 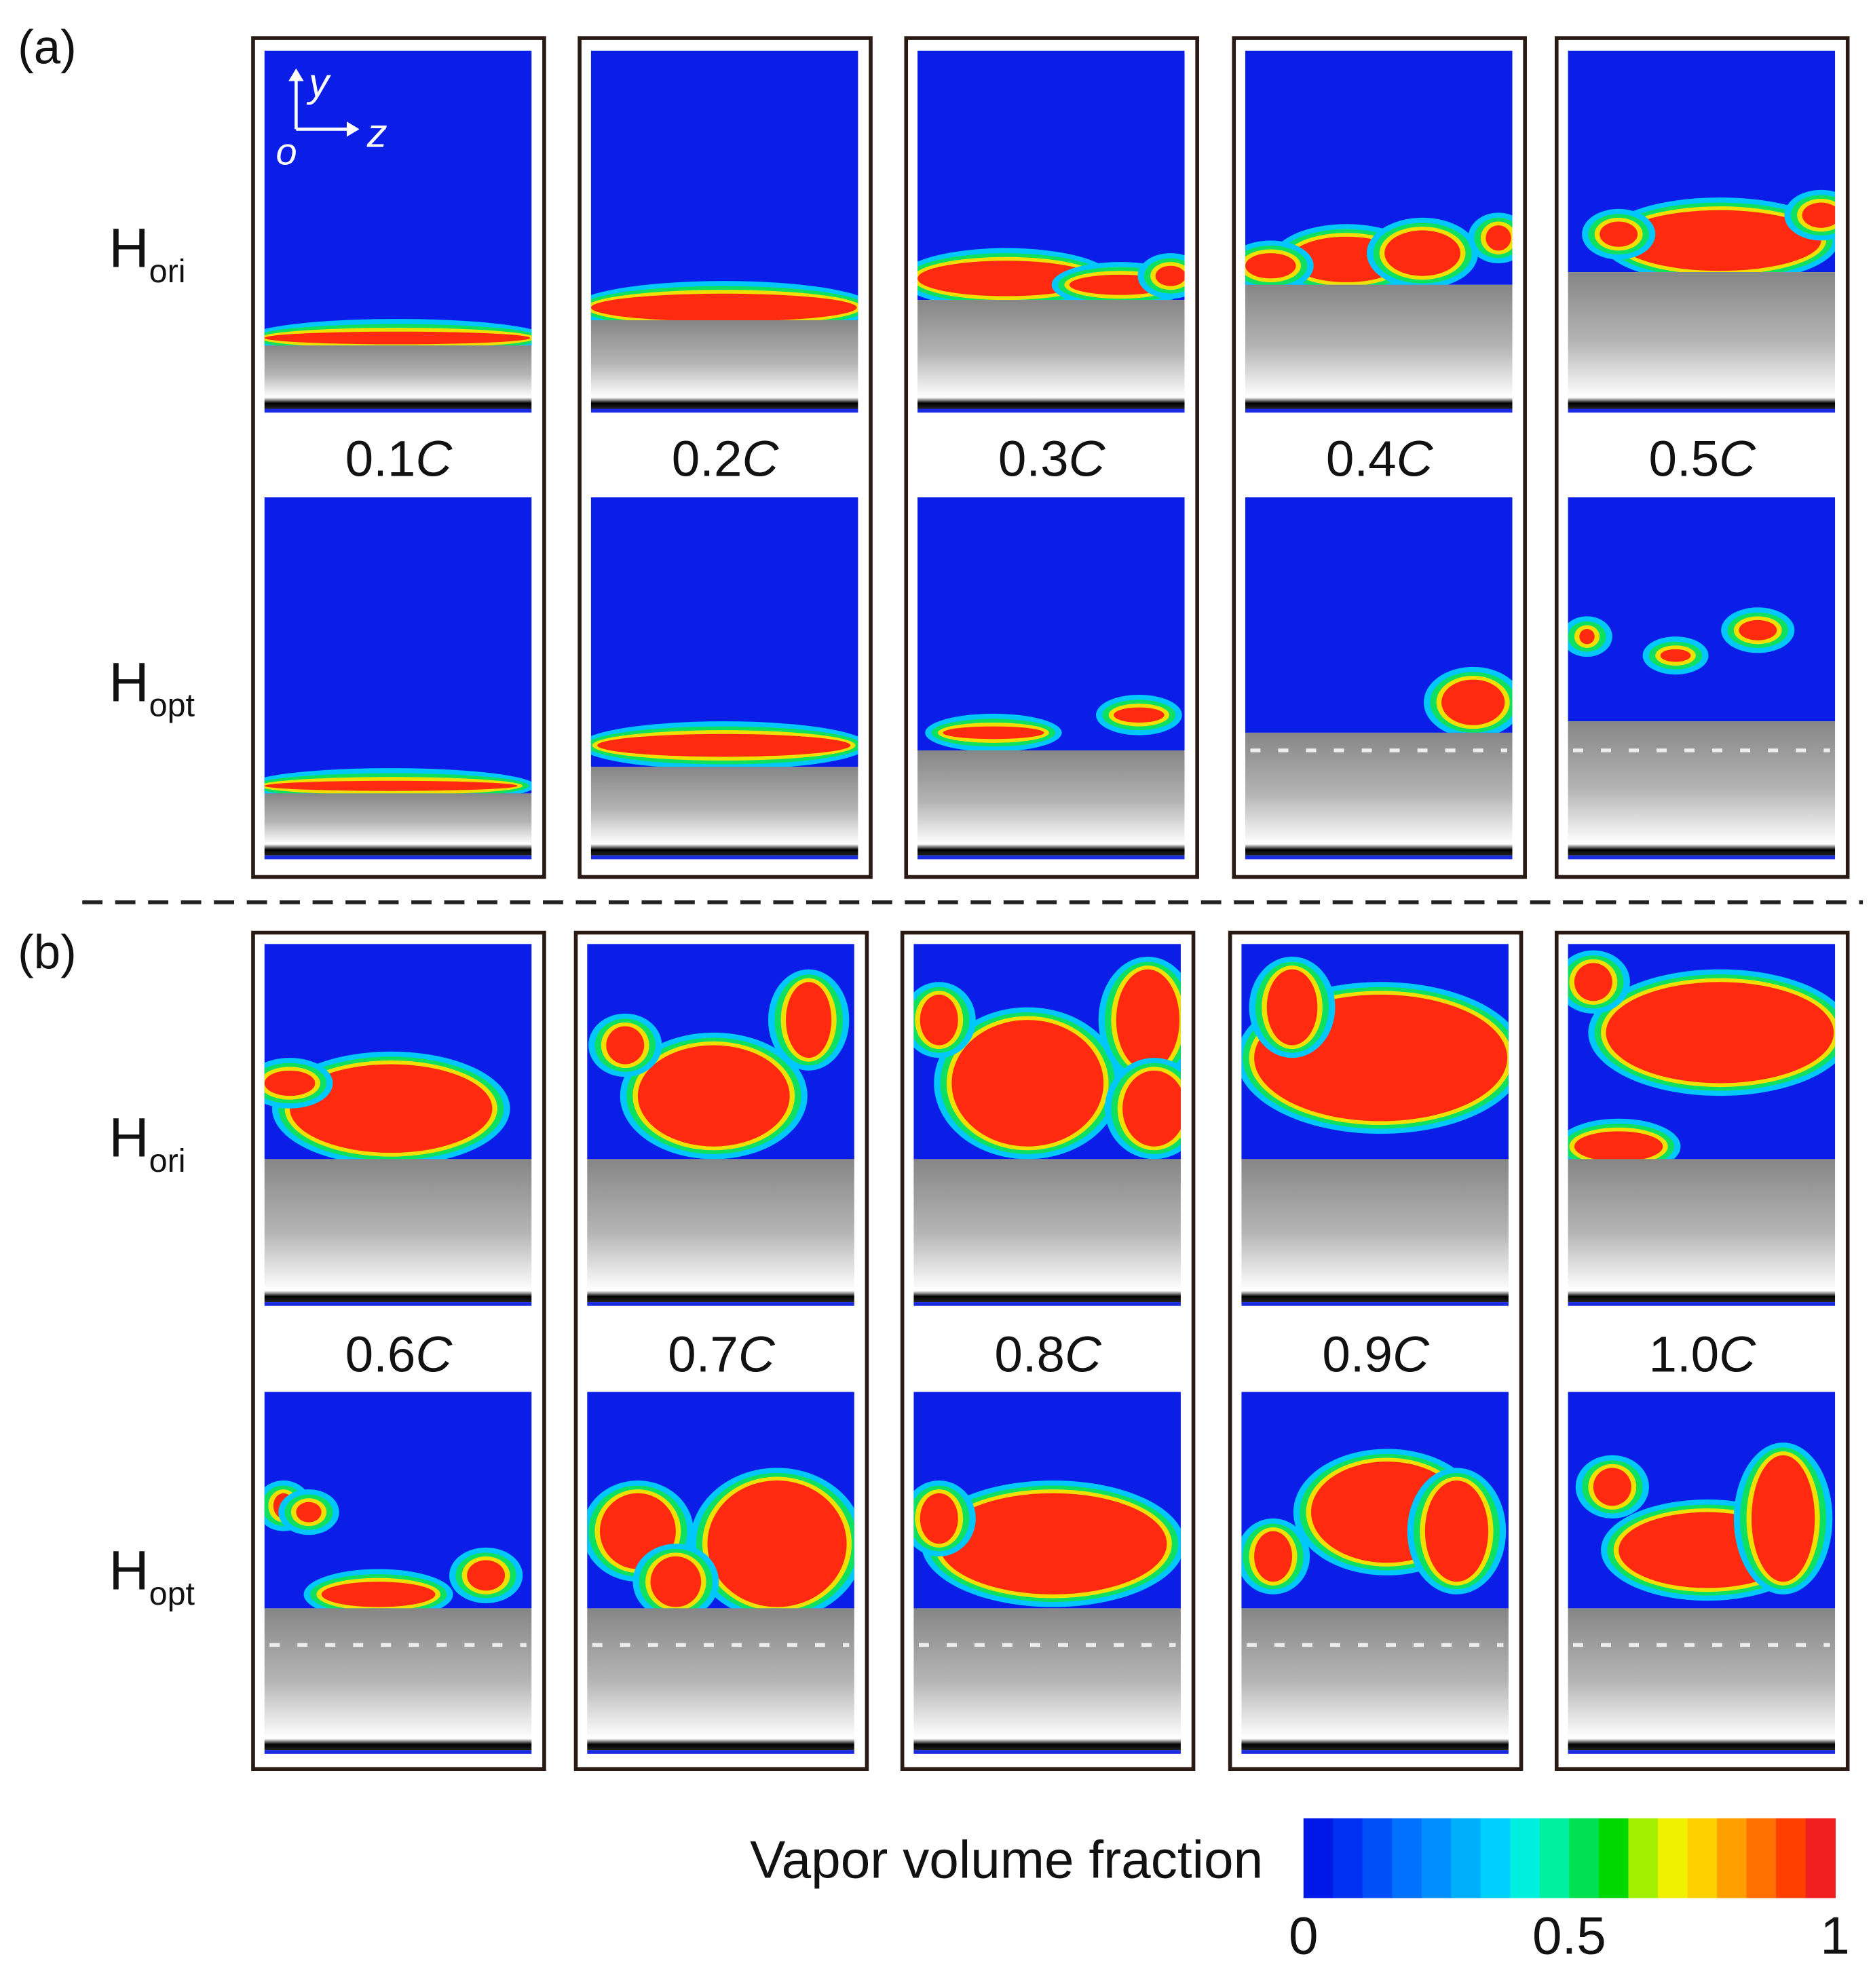 I want to click on row-label: Hopt, so click(x=152, y=1575).